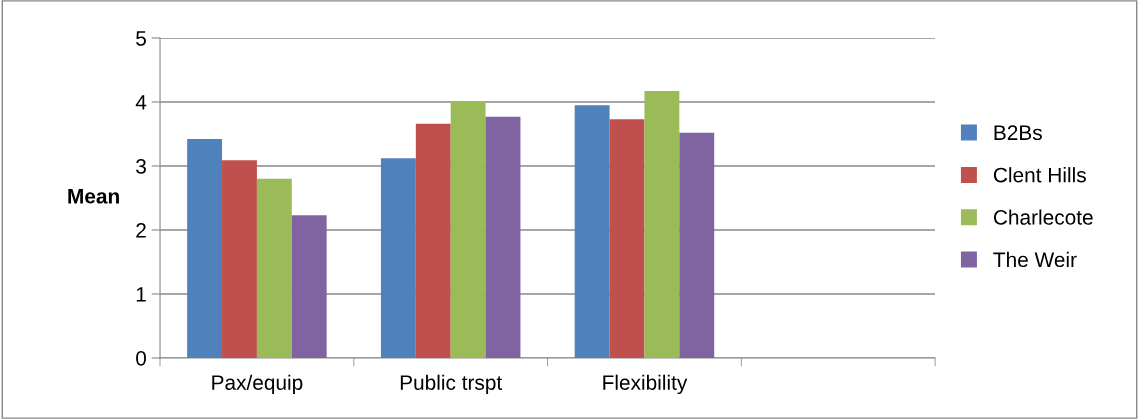  I want to click on y-axis-title: Mean, so click(93, 196).